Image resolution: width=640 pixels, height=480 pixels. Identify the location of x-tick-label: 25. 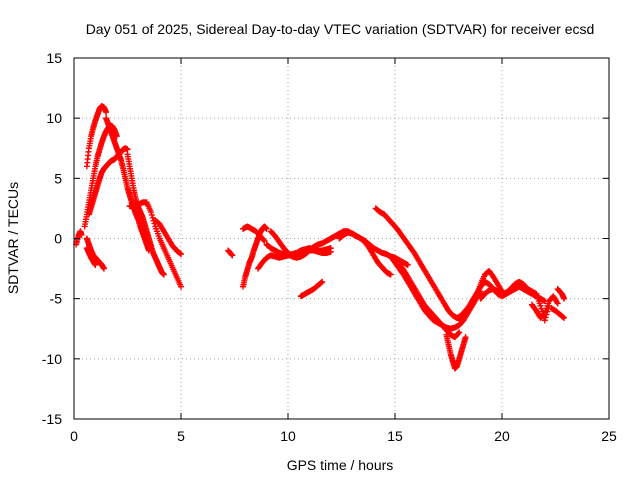
(609, 436).